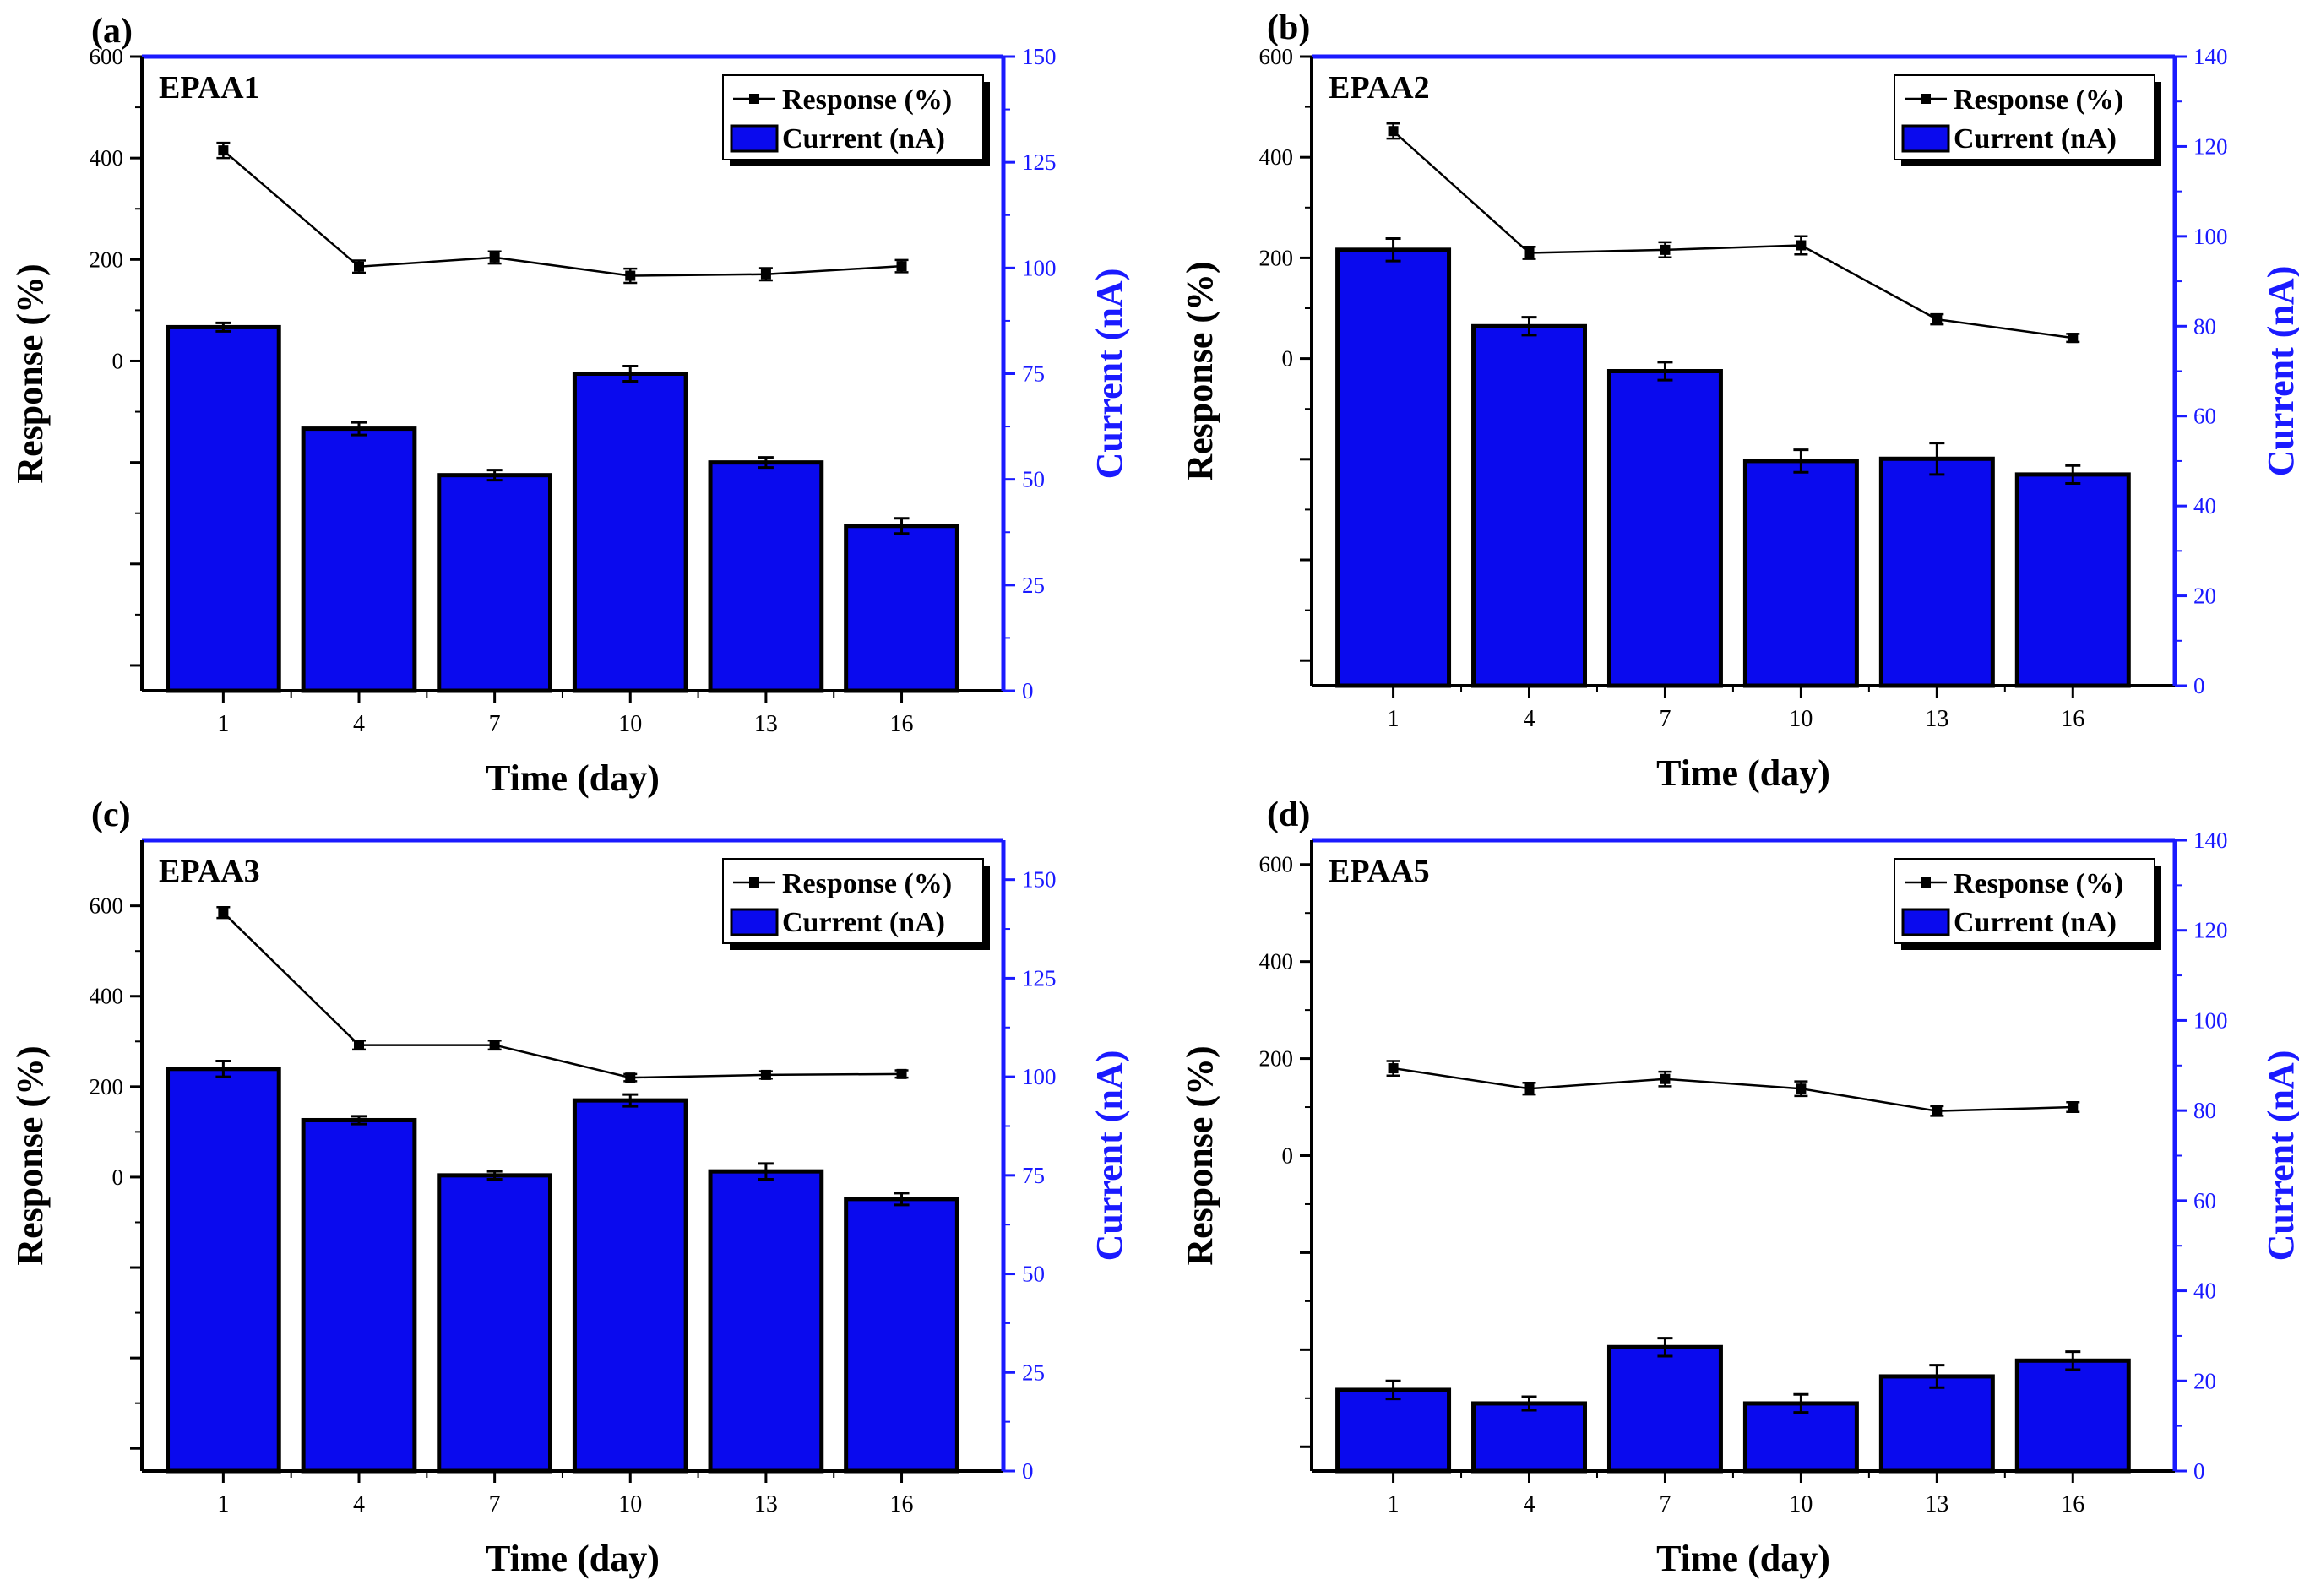 This screenshot has height=1596, width=2299. Describe the element at coordinates (209, 871) in the screenshot. I see `plot-title: EPAA3` at that location.